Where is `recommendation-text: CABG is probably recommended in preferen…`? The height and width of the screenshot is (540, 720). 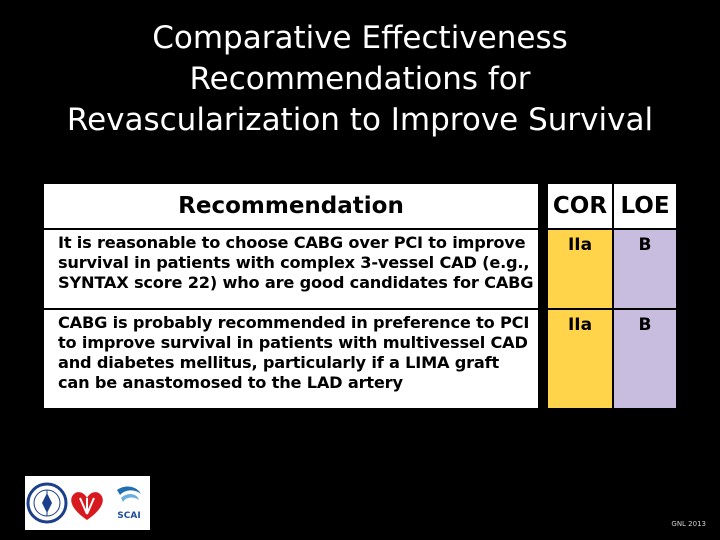 recommendation-text: CABG is probably recommended in preferen… is located at coordinates (291, 359).